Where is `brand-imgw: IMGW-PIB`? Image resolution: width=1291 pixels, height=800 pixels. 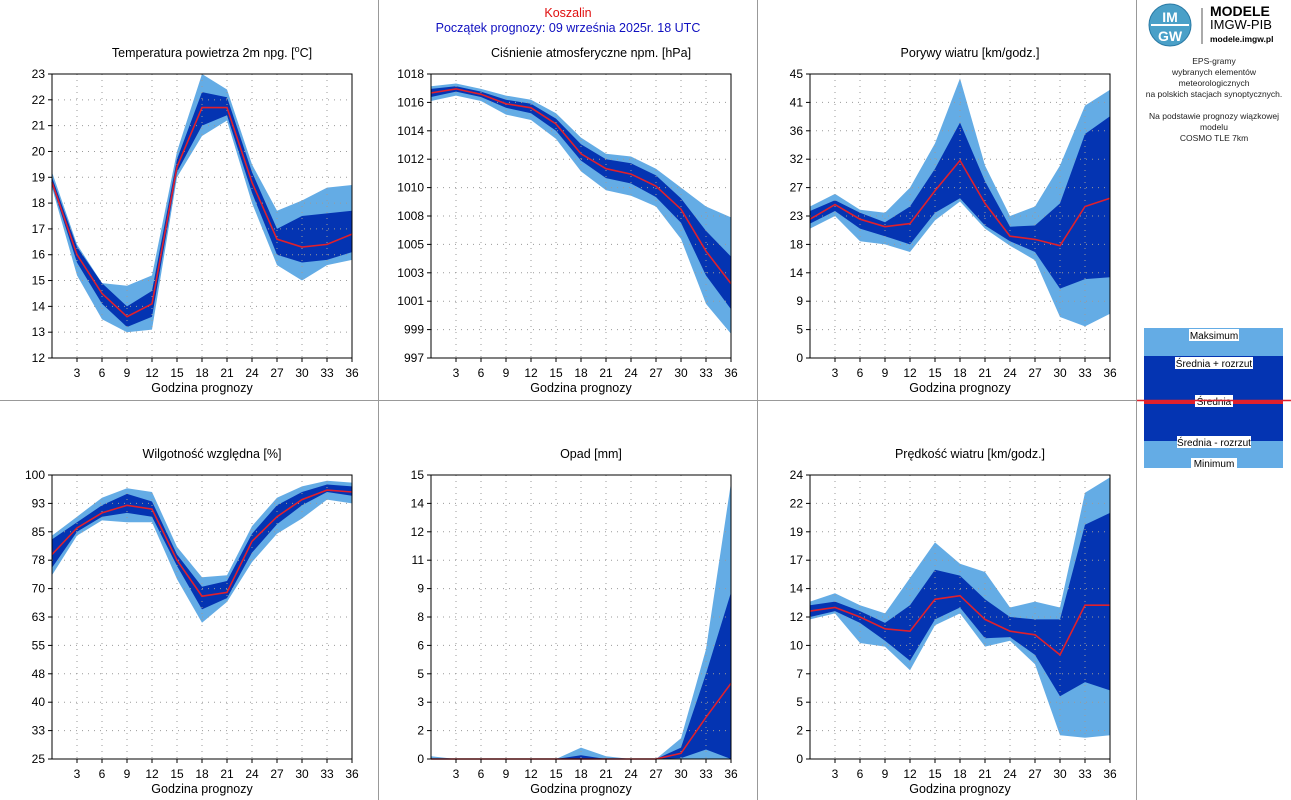
brand-imgw: IMGW-PIB is located at coordinates (1241, 24).